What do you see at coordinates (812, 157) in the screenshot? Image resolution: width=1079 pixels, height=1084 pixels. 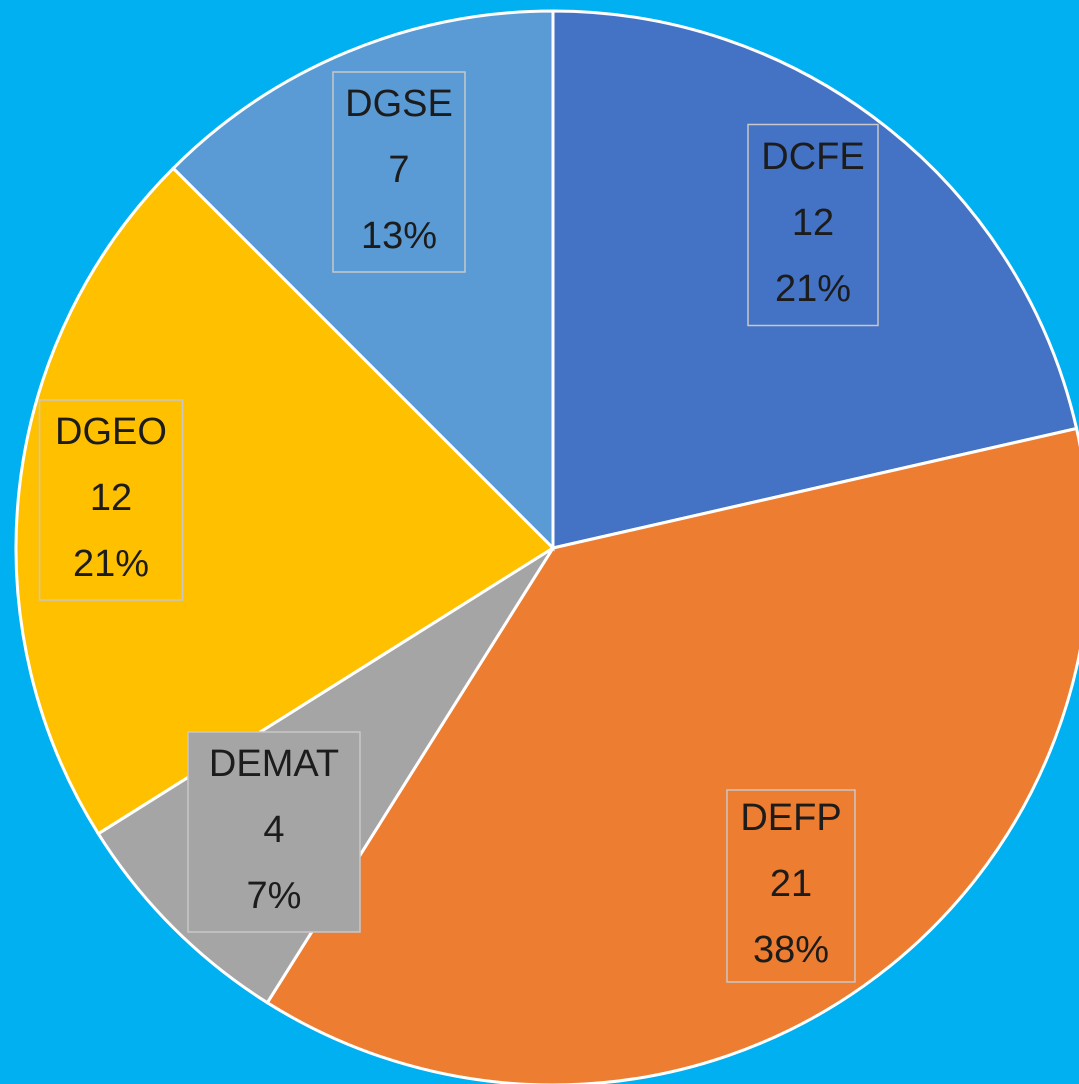 I see `label-category: DCFE` at bounding box center [812, 157].